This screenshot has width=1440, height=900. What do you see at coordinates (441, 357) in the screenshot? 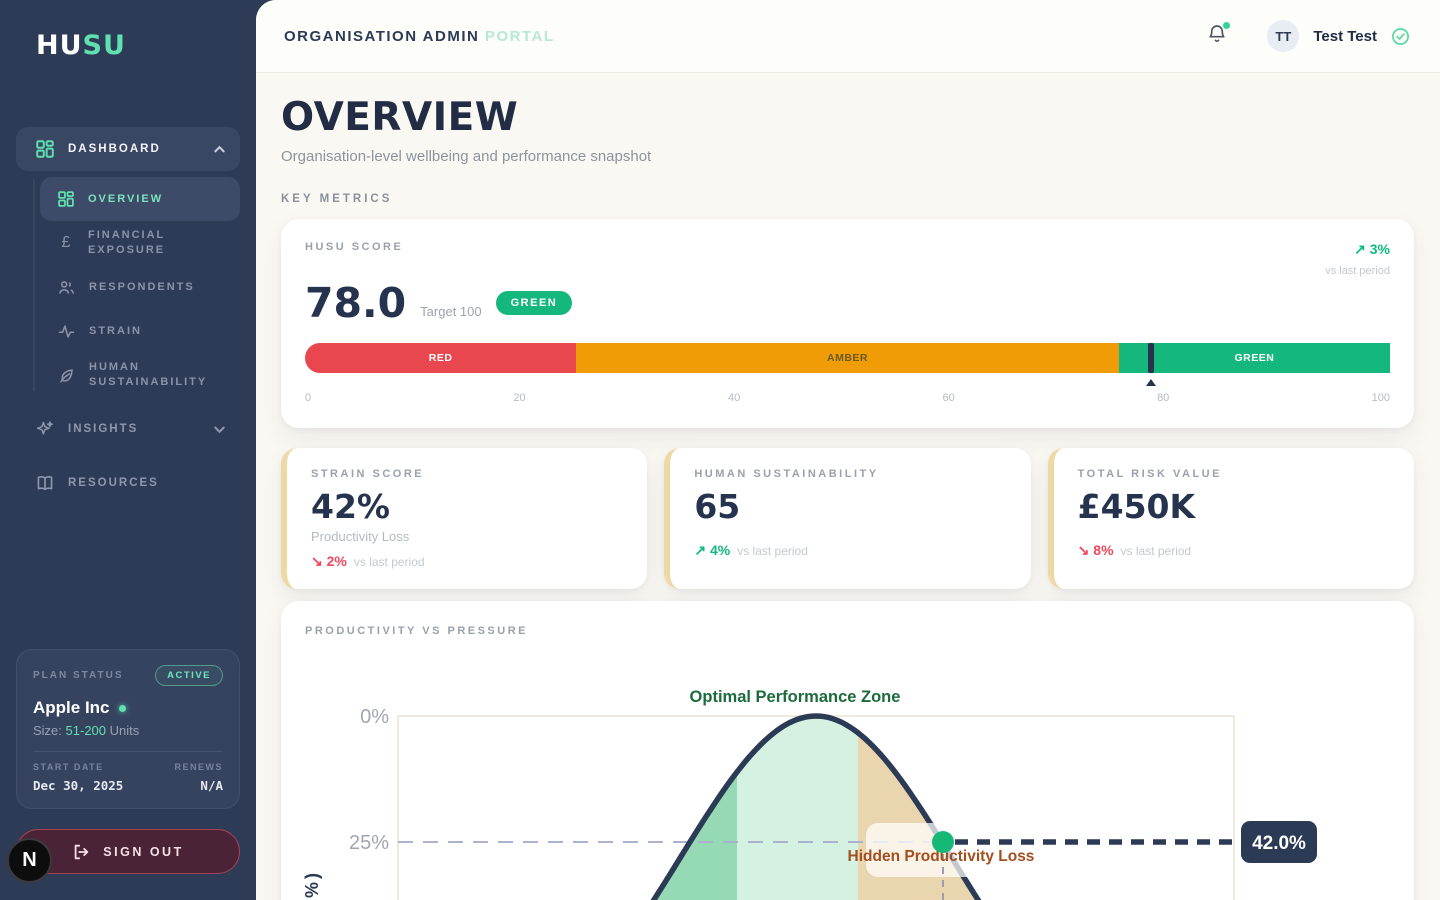
I see `gauge-segment-red: RED` at bounding box center [441, 357].